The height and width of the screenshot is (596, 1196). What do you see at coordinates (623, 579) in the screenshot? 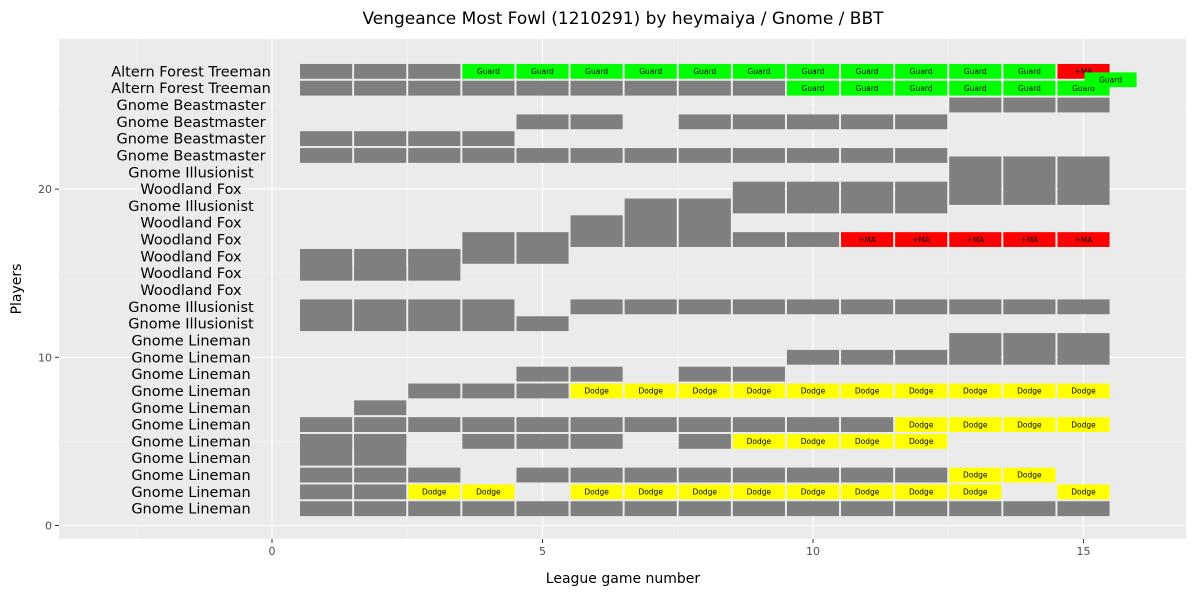
I see `x-axis-title: League game number` at bounding box center [623, 579].